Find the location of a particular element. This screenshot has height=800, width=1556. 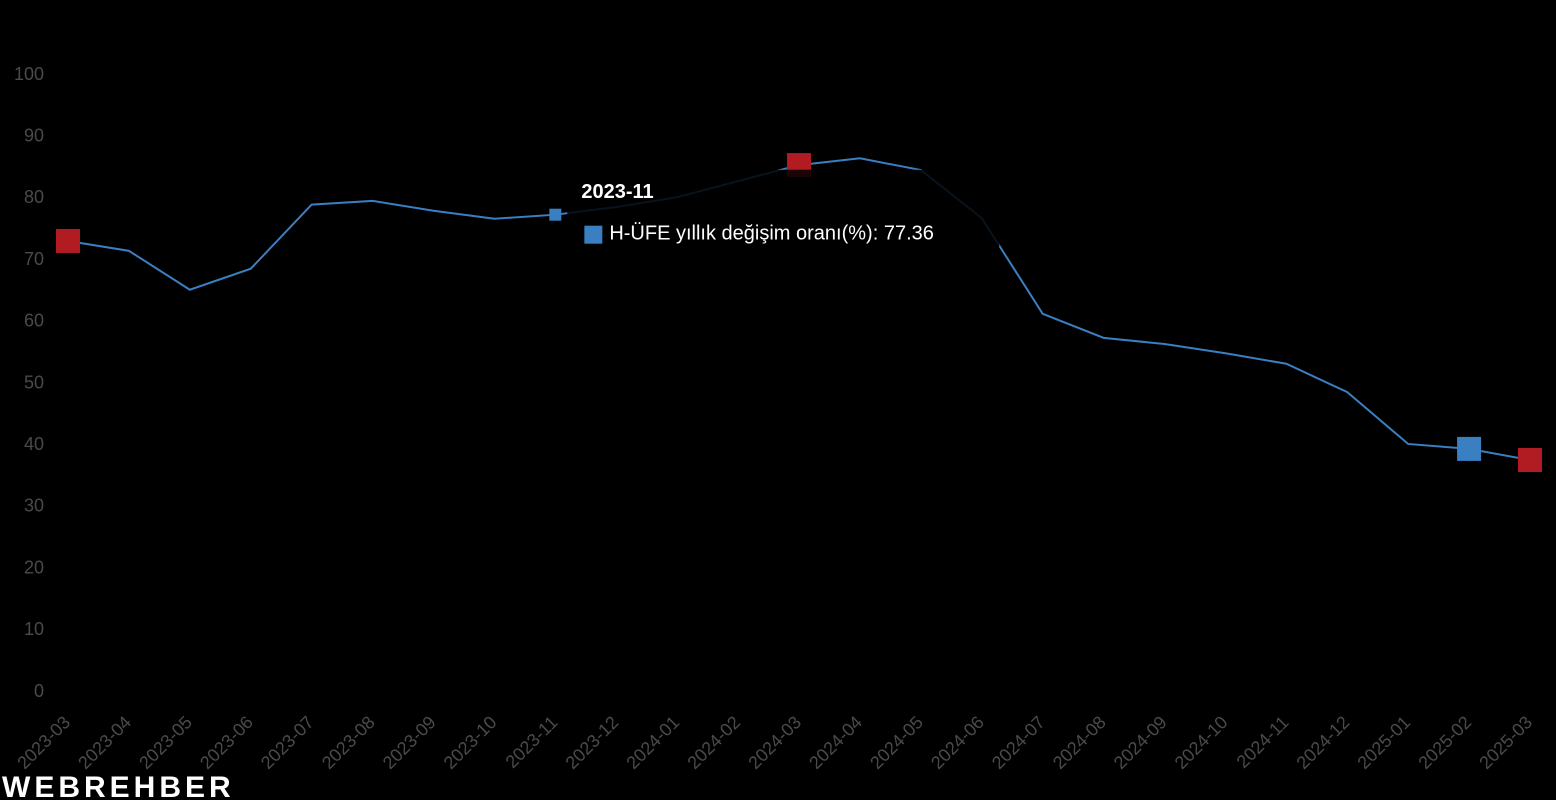

y-tick-label: 60 is located at coordinates (34, 321).